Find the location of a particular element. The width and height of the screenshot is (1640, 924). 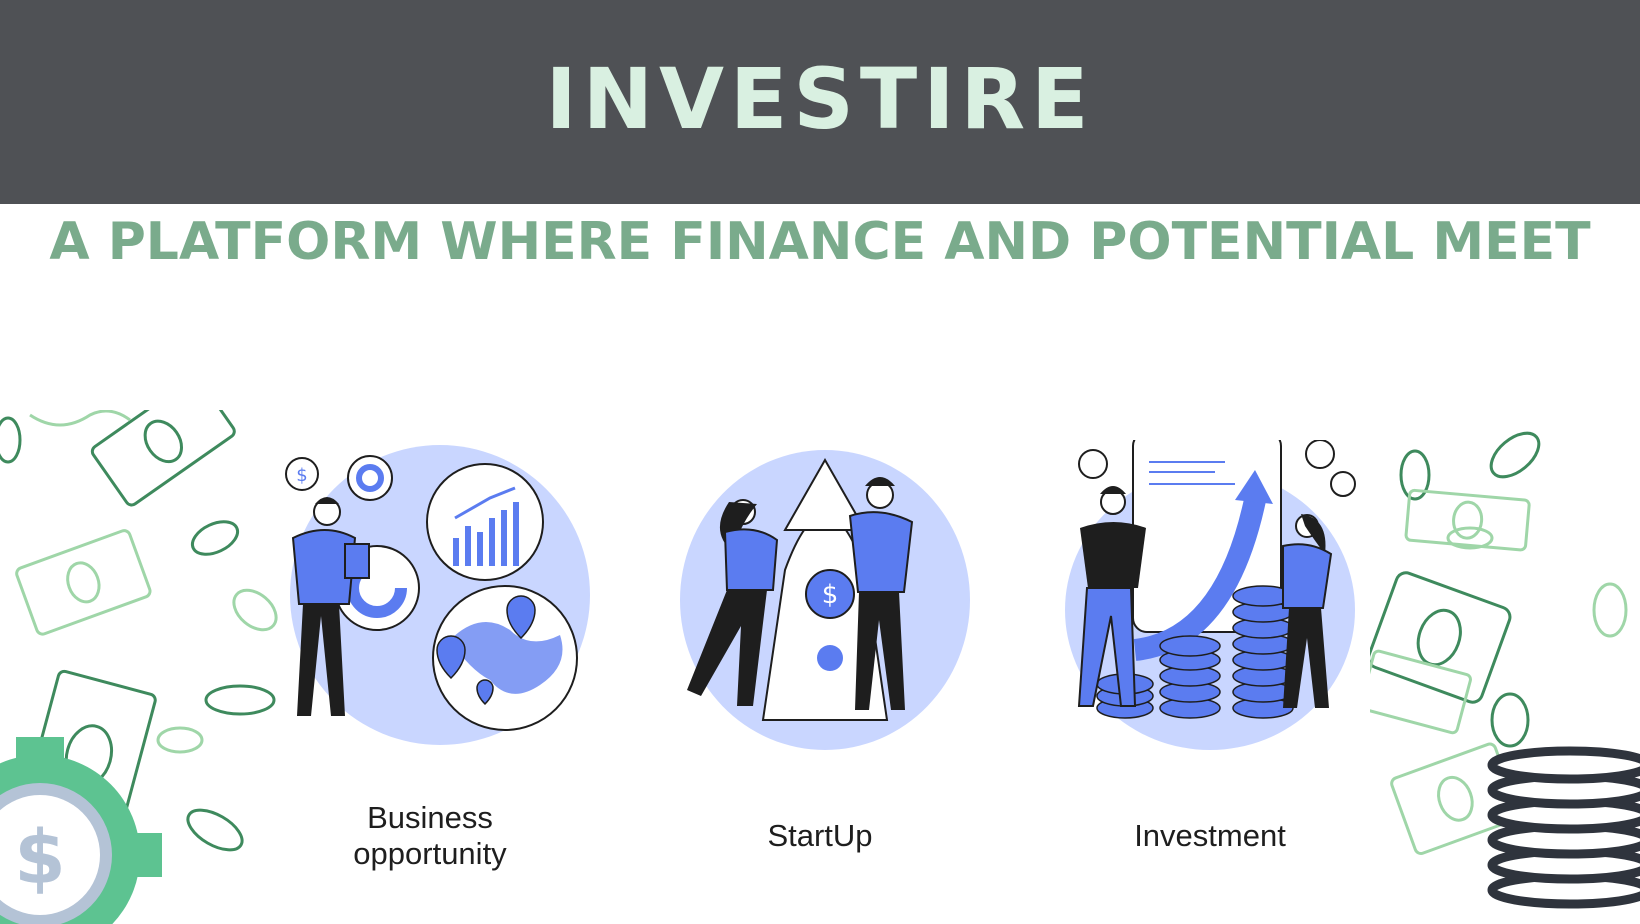

card-label-business-opportunity: Business opportunity is located at coordinates (430, 835).